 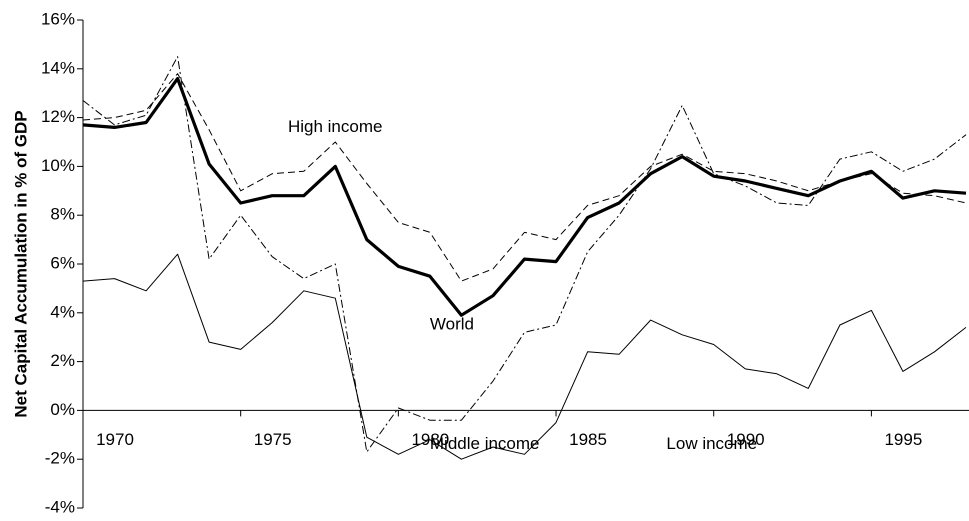 What do you see at coordinates (746, 439) in the screenshot?
I see `x-tick-label: 1990` at bounding box center [746, 439].